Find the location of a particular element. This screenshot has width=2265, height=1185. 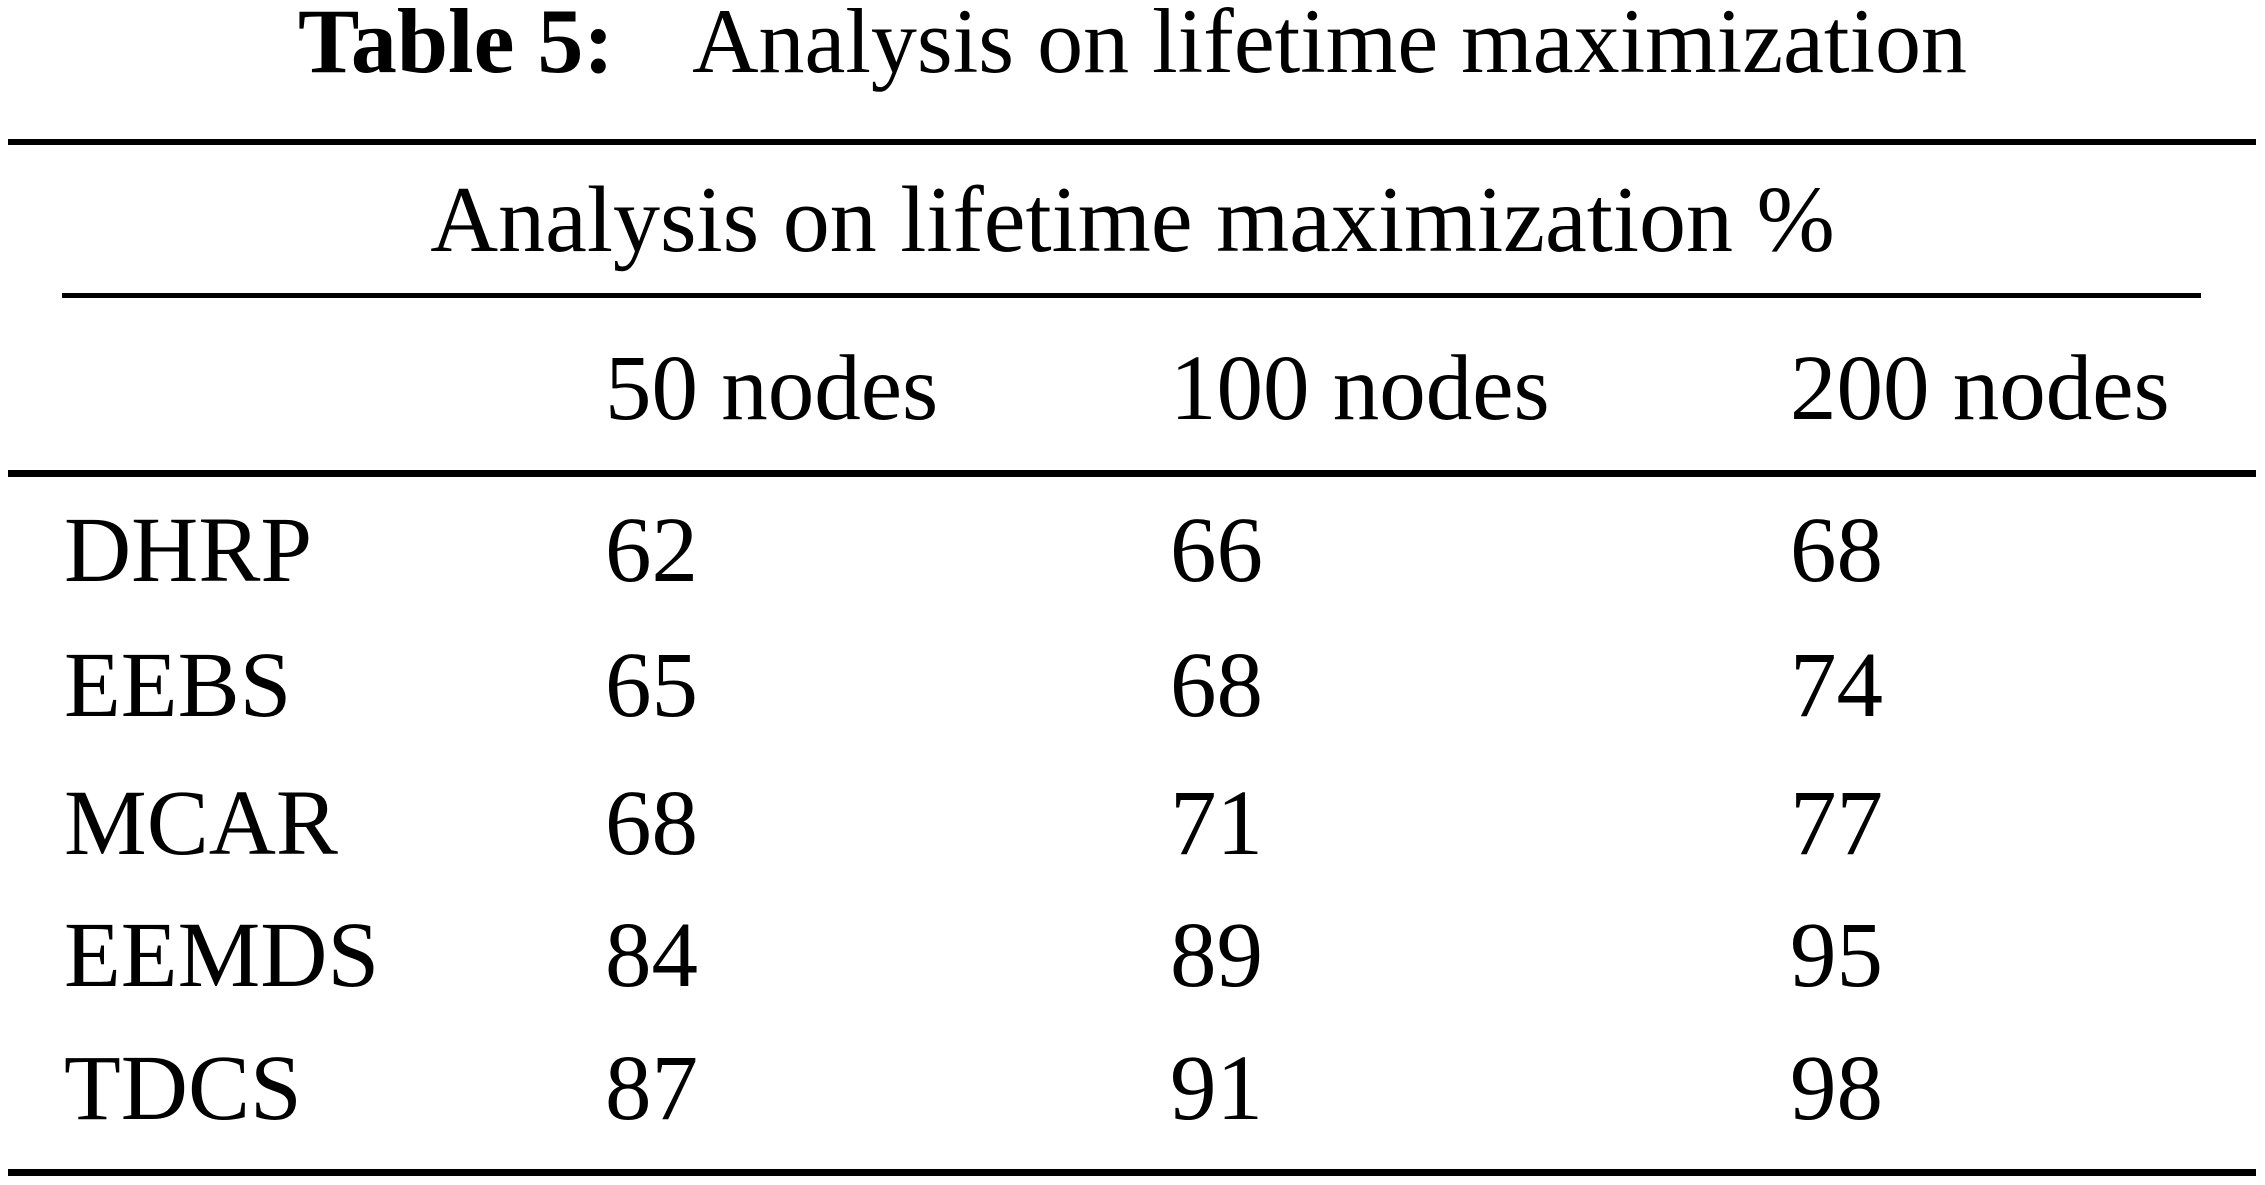

cell-value: 71 is located at coordinates (1216, 823).